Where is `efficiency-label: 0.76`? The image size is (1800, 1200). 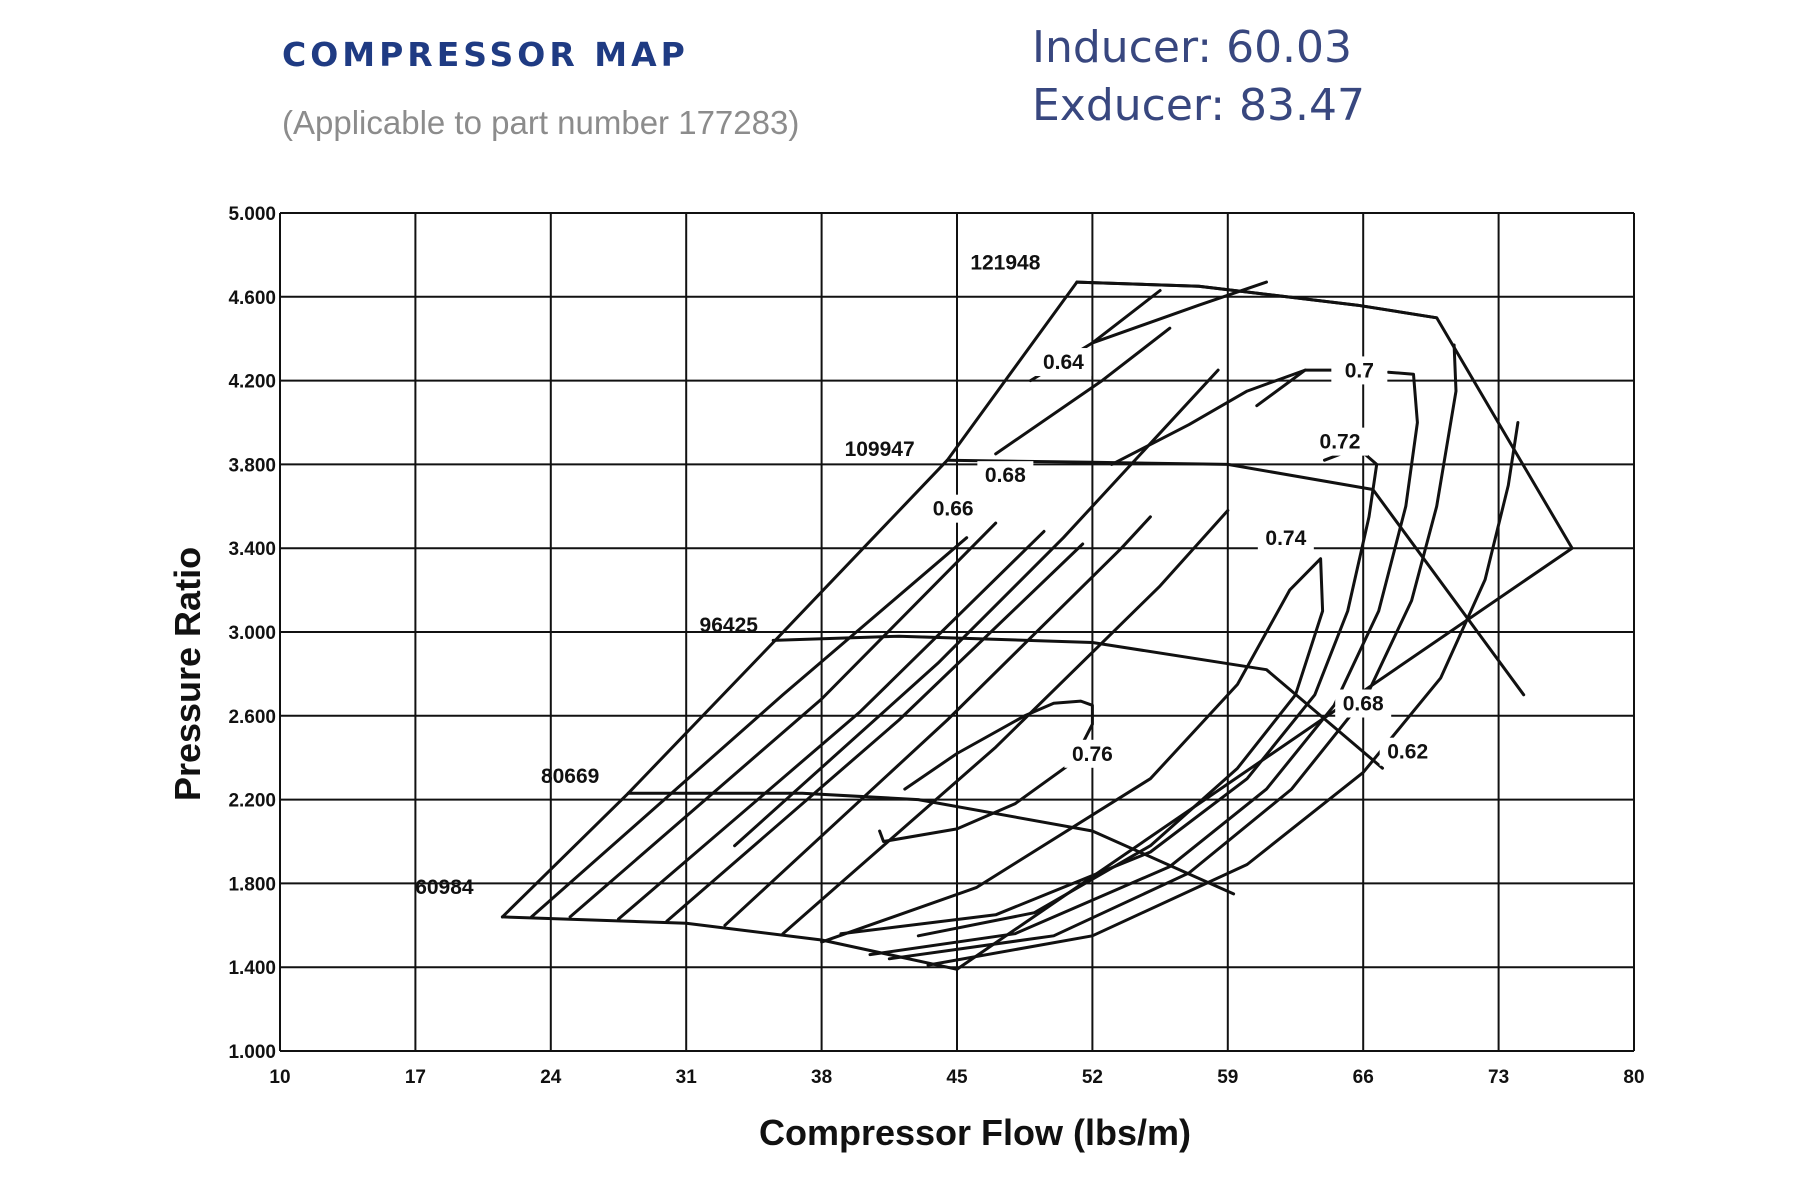
efficiency-label: 0.76 is located at coordinates (1092, 754).